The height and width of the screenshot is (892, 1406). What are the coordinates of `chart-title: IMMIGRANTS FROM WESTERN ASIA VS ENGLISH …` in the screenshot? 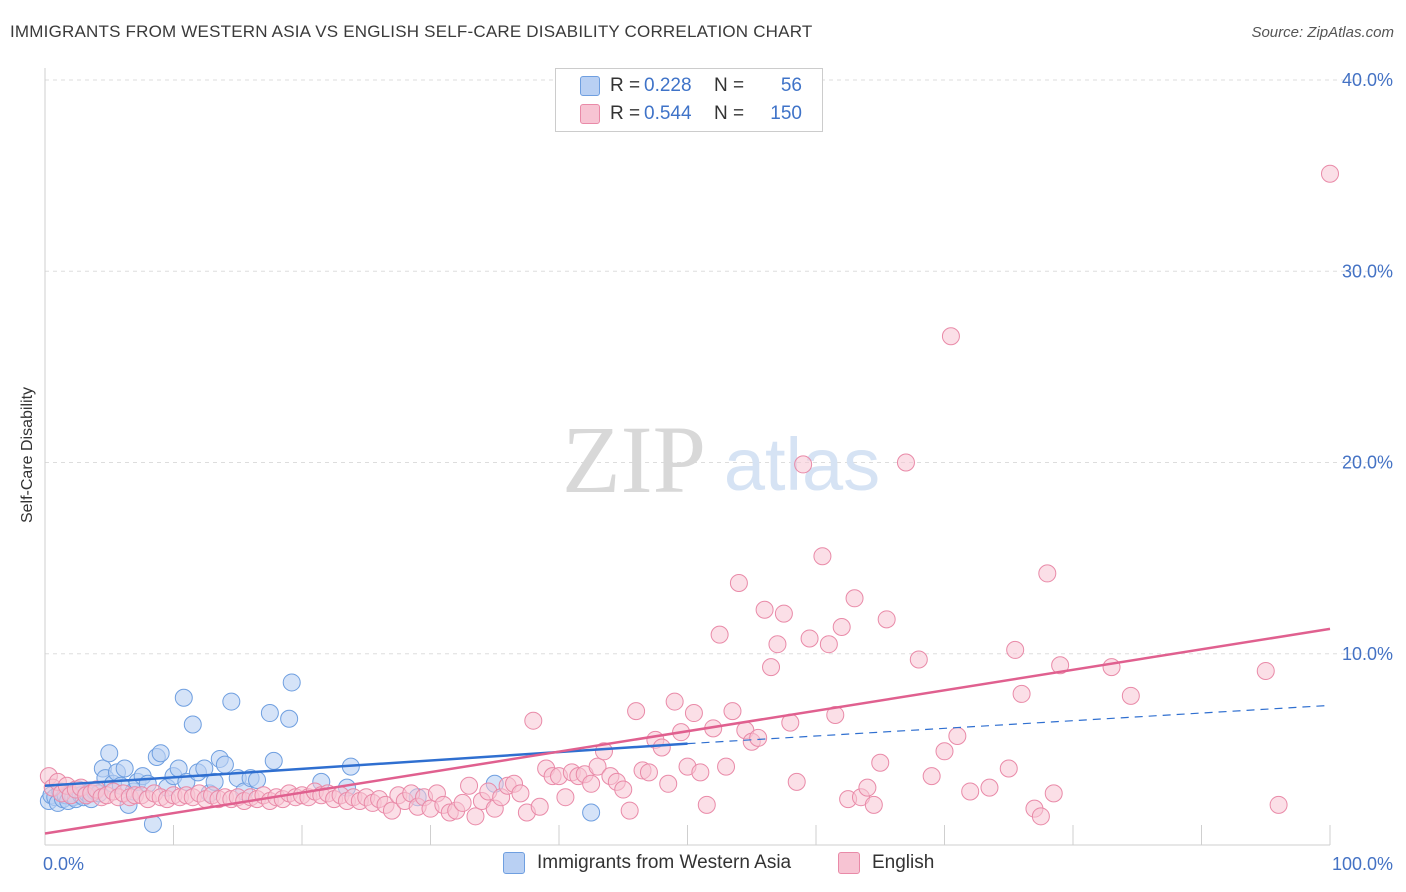 It's located at (411, 31).